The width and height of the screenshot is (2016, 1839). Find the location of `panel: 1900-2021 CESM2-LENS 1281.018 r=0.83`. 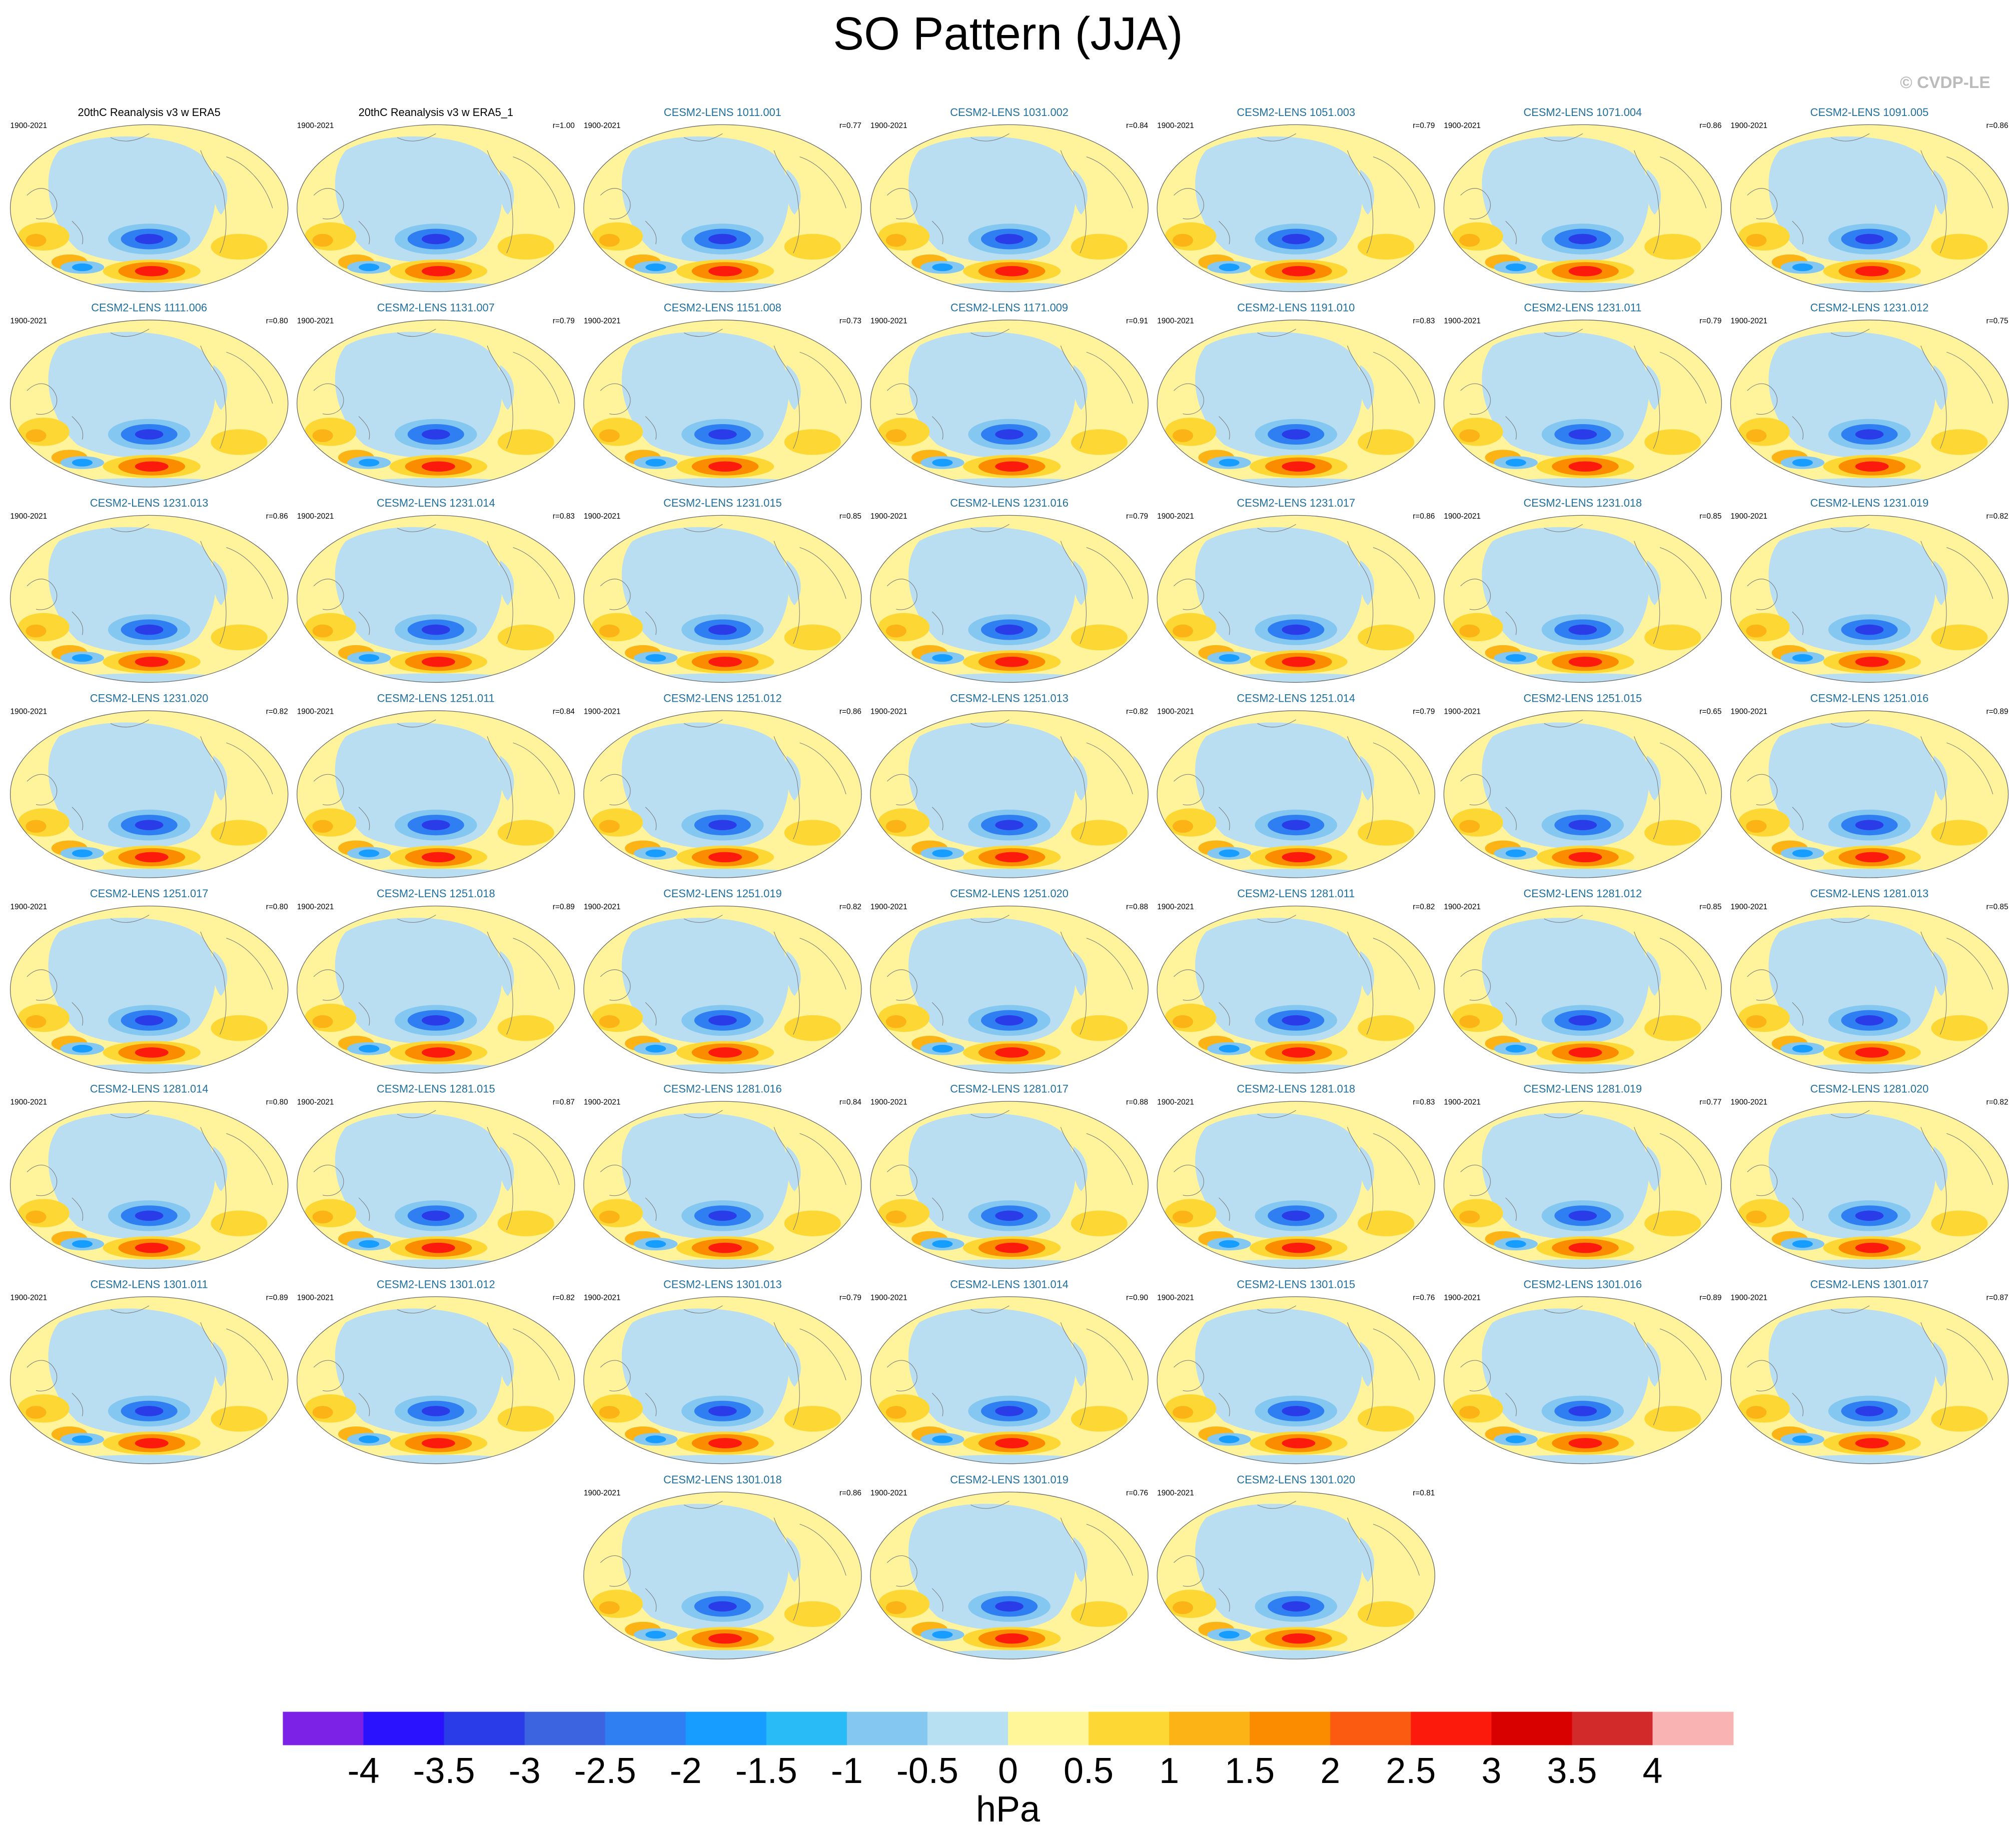

panel: 1900-2021 CESM2-LENS 1281.018 r=0.83 is located at coordinates (1296, 1177).